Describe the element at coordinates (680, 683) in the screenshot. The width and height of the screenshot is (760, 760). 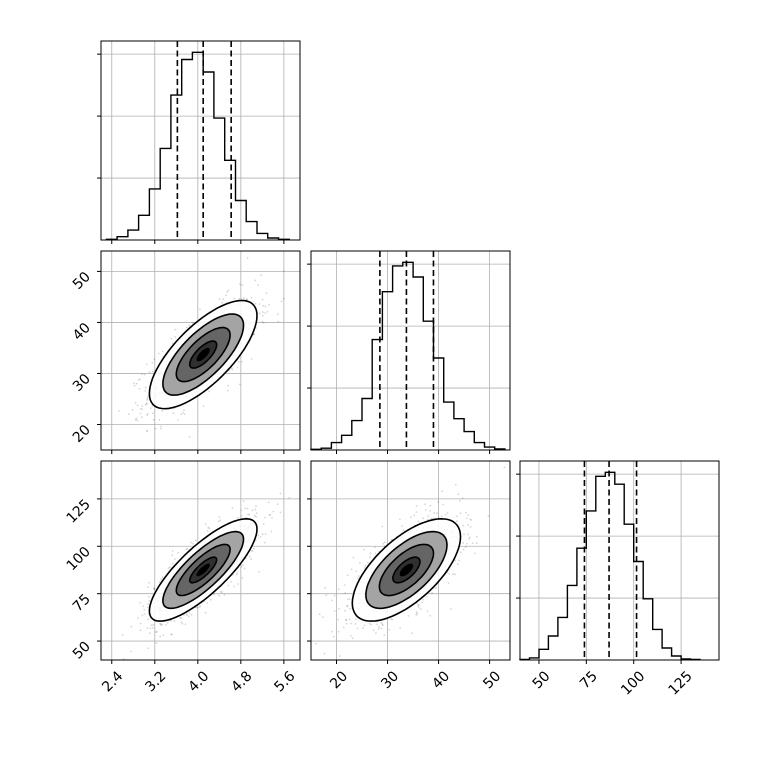
I see `x-tick-label: 125` at that location.